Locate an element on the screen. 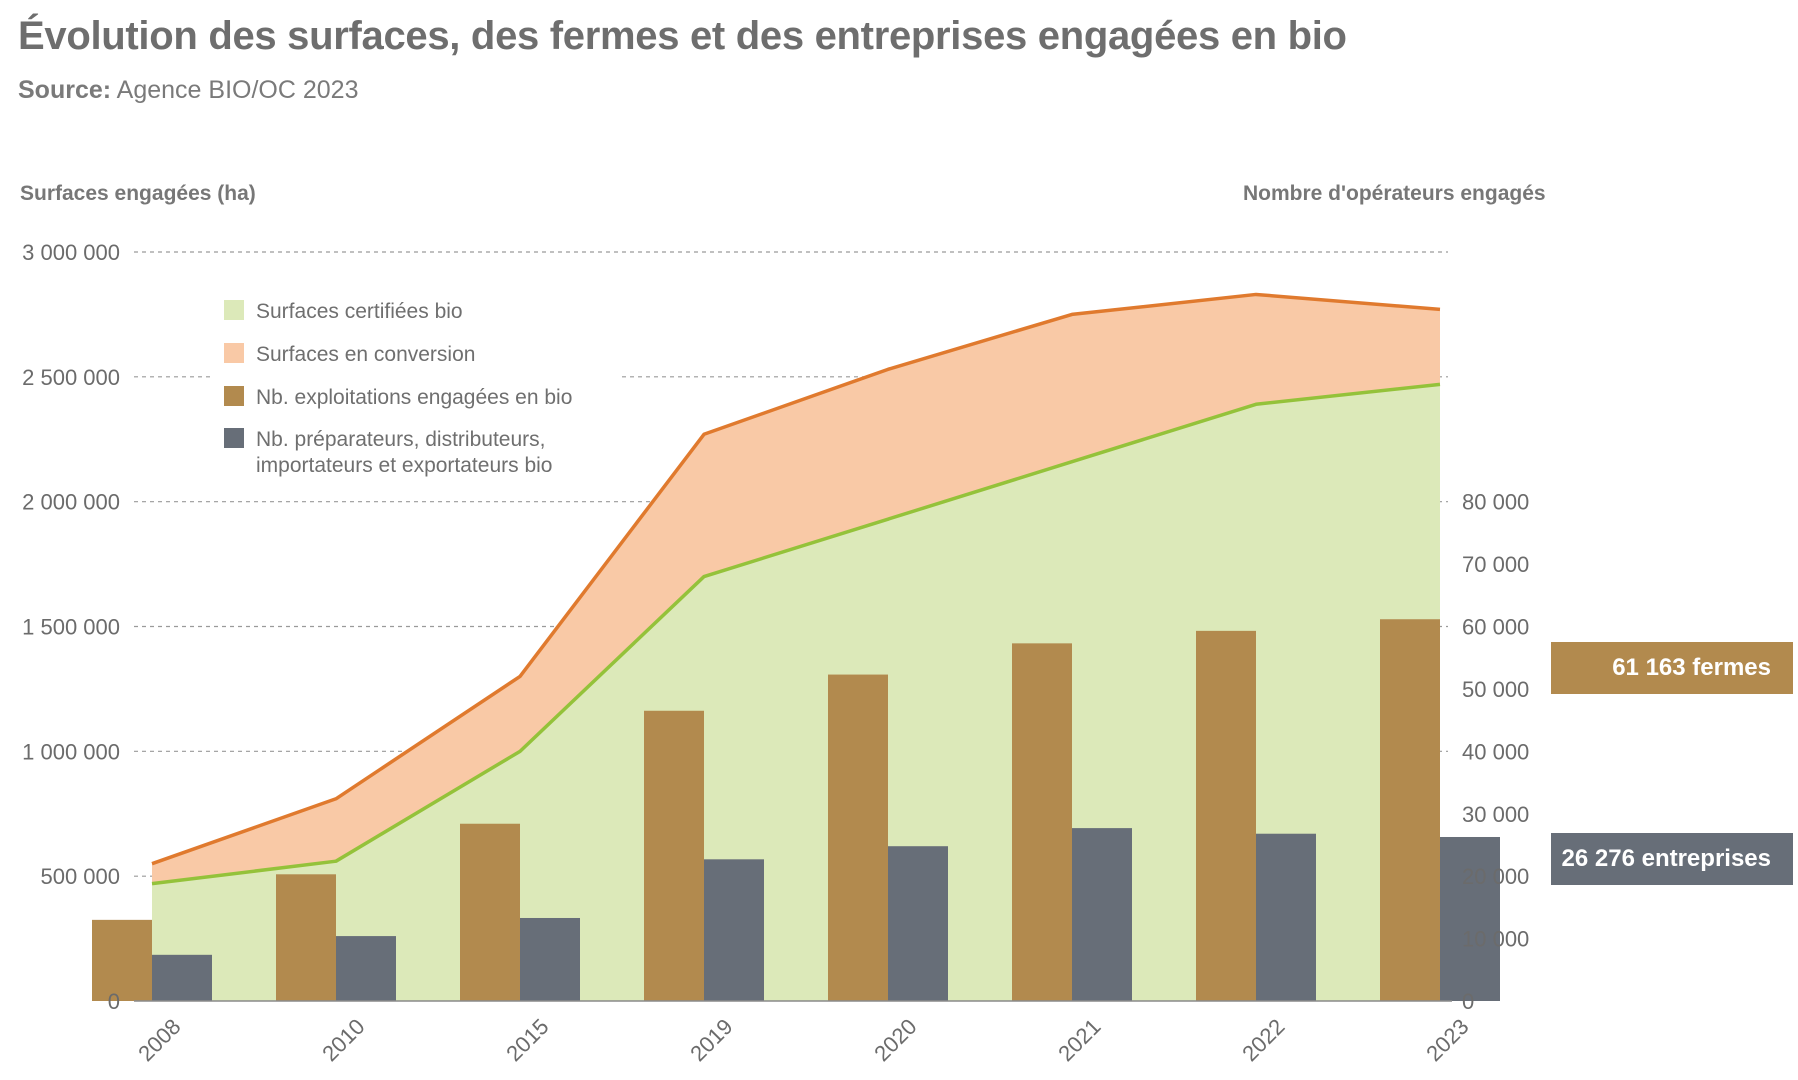 Image resolution: width=1798 pixels, height=1080 pixels. right-tick-label: 10 000 is located at coordinates (1495, 939).